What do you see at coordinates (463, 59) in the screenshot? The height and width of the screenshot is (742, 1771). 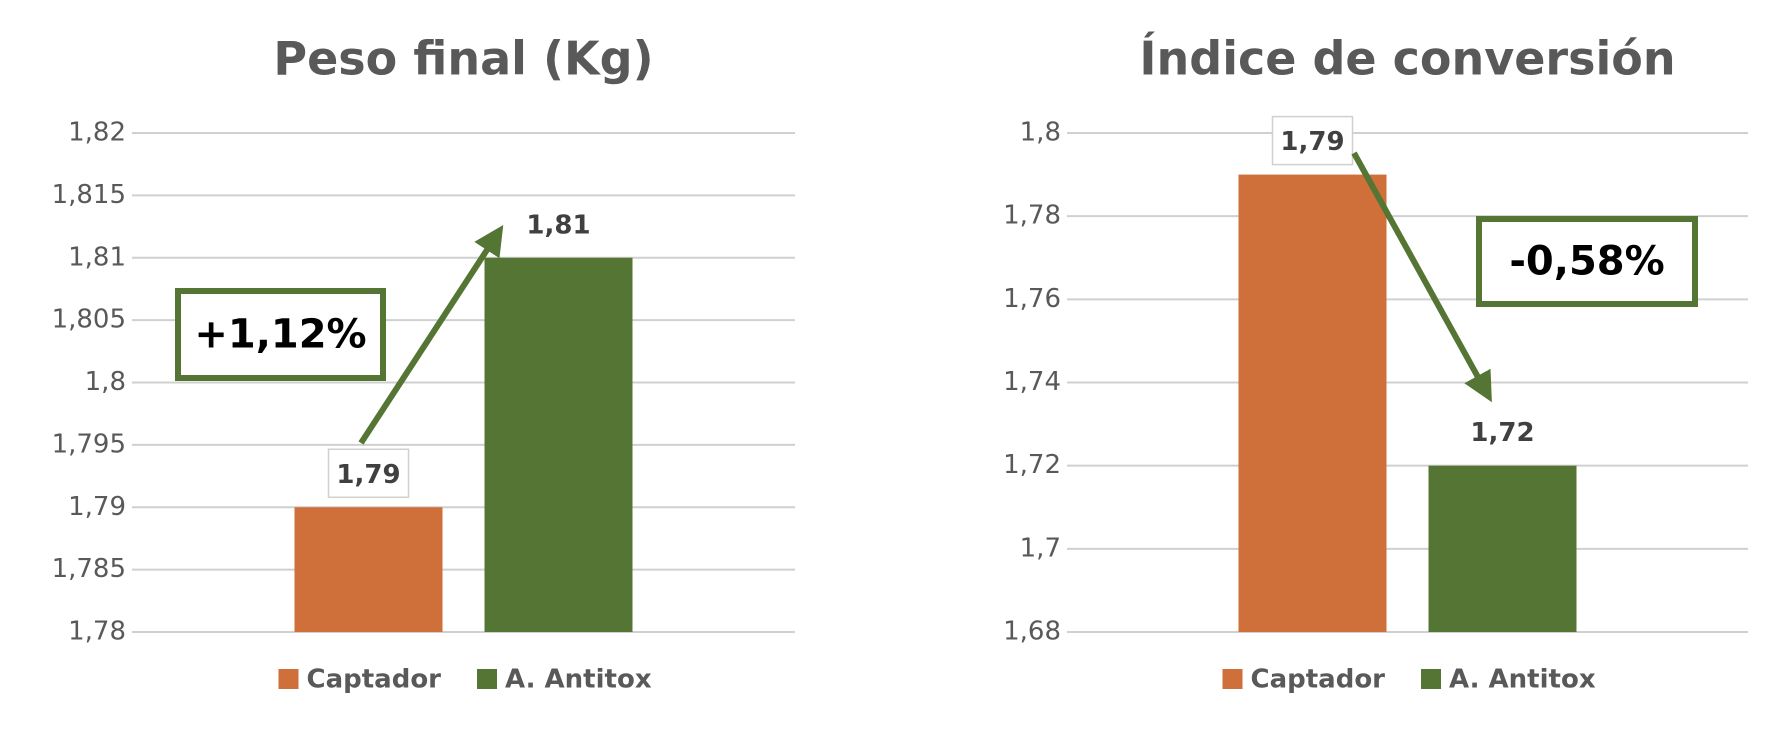 I see `chart-title: Peso final (Kg)` at bounding box center [463, 59].